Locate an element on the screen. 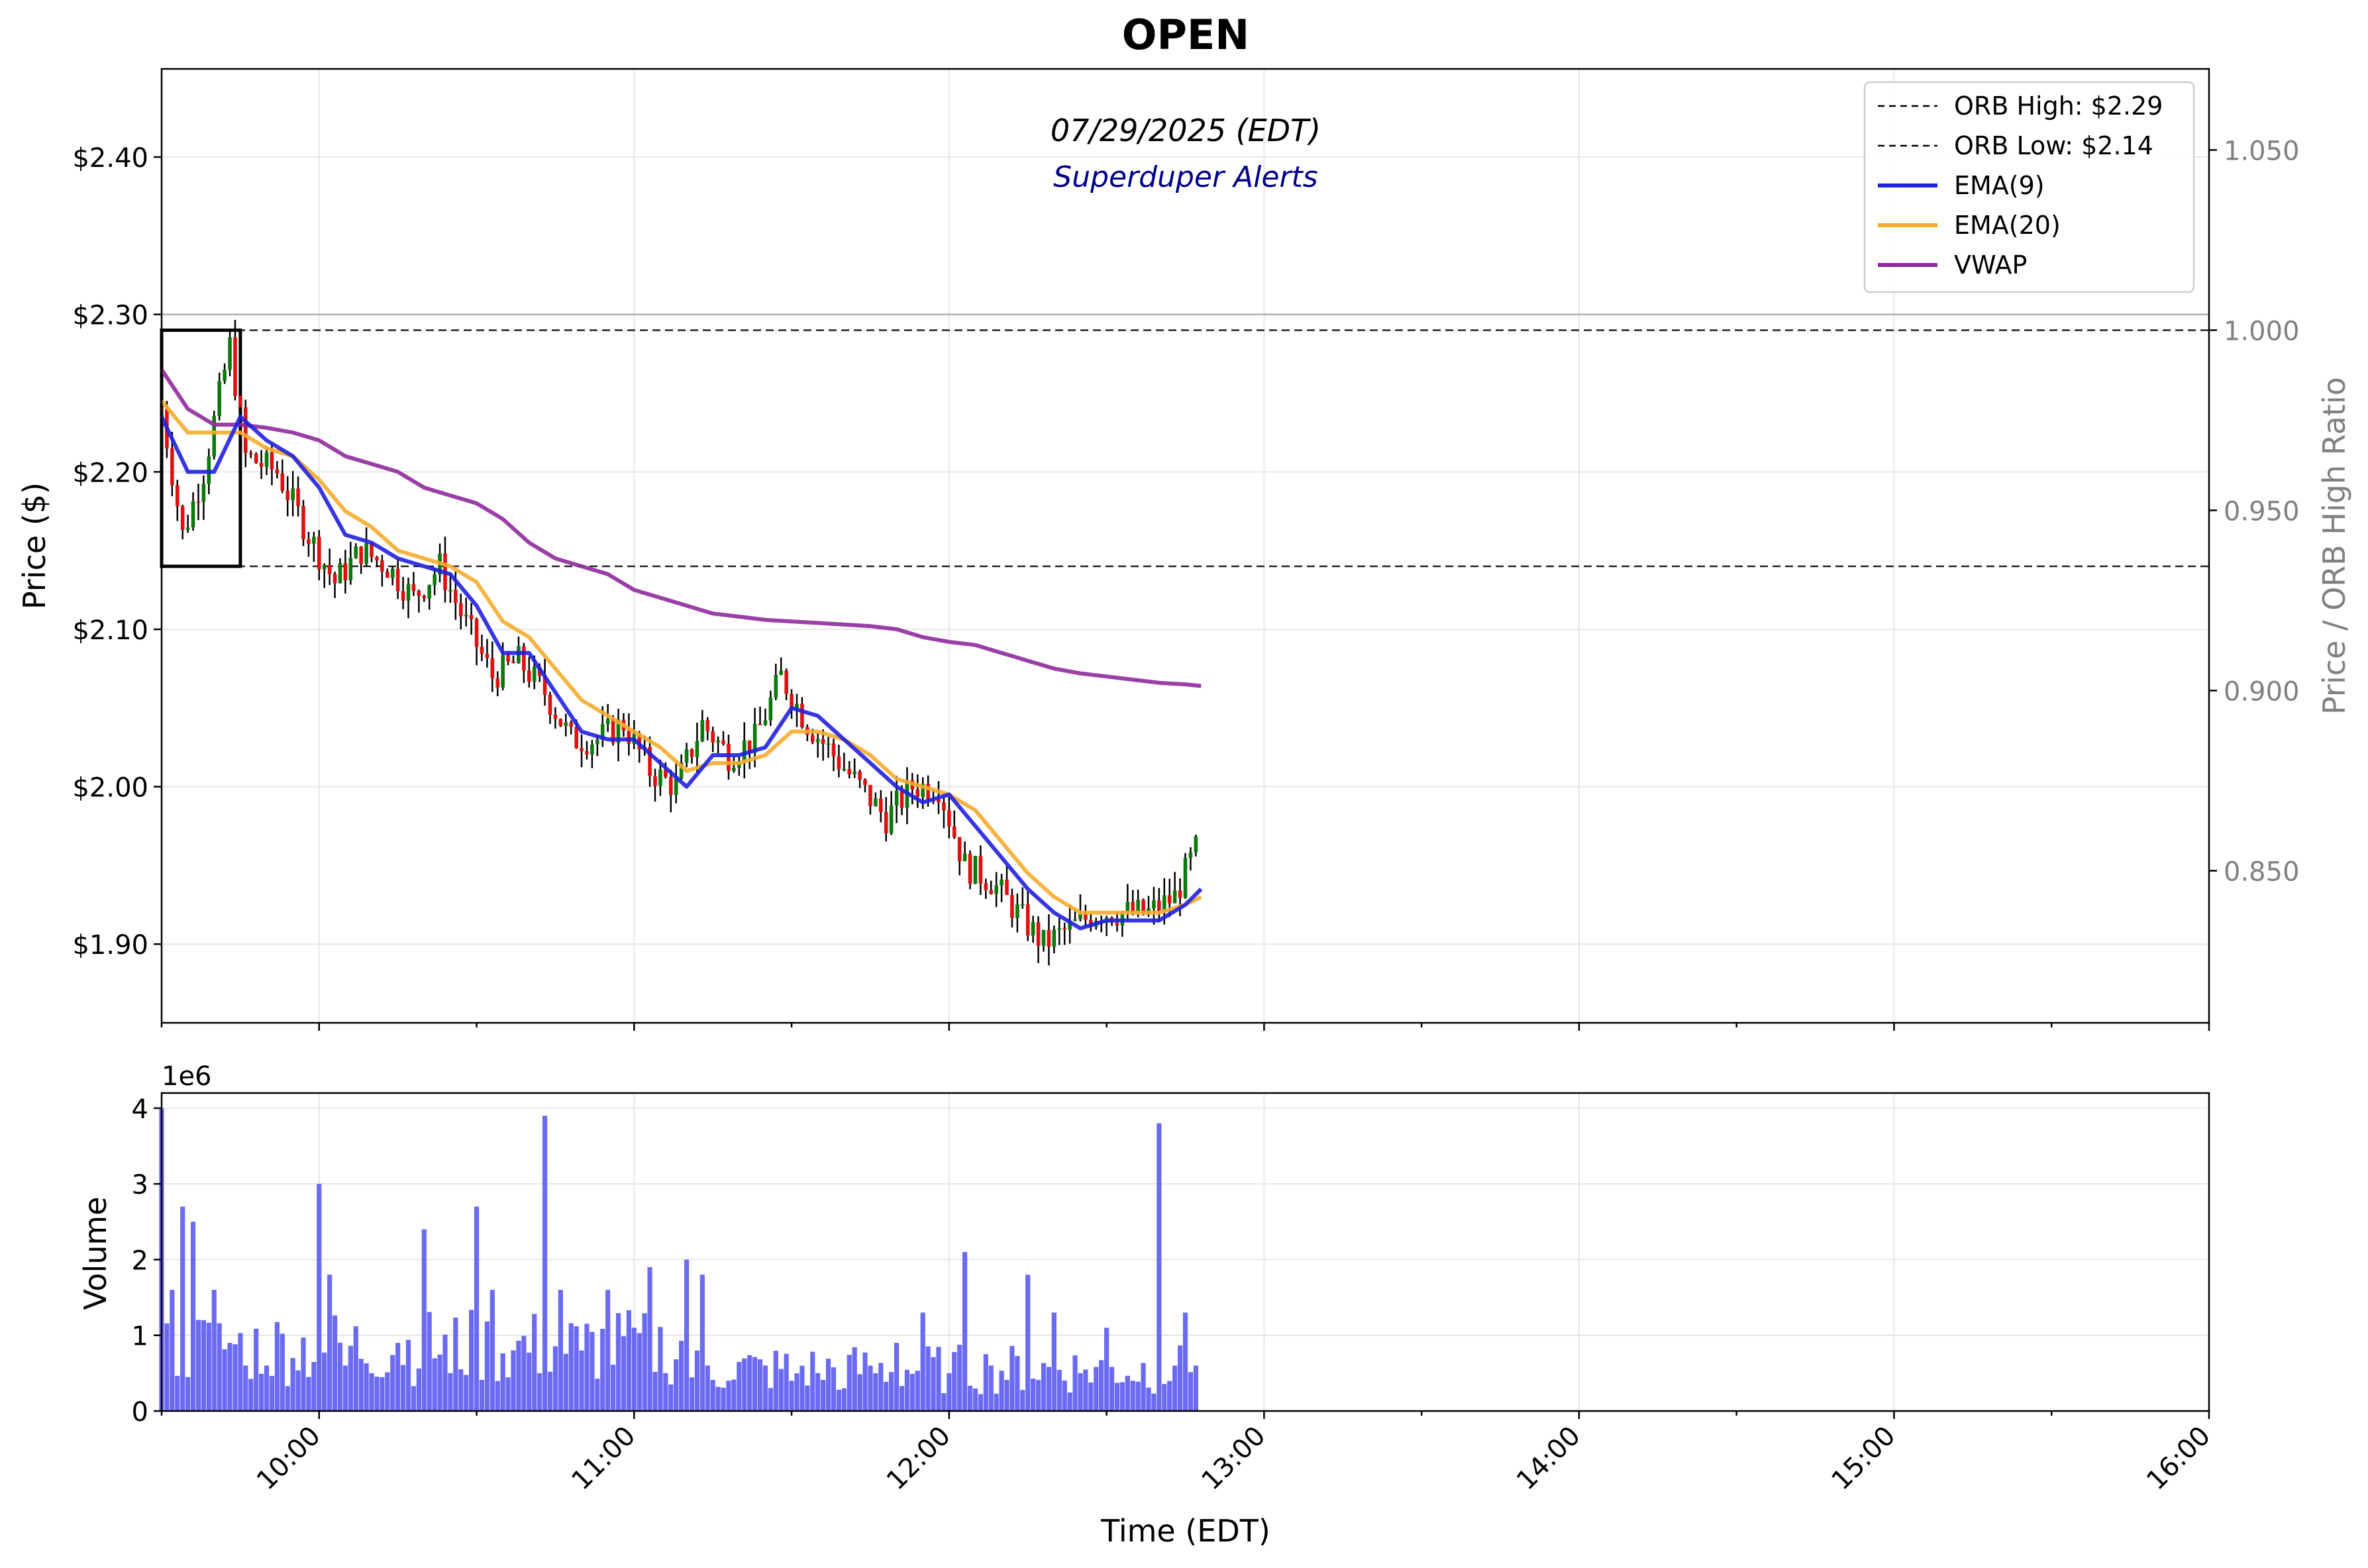 The width and height of the screenshot is (2368, 1568). ratio-y-tick-label: 0.850 is located at coordinates (2262, 872).